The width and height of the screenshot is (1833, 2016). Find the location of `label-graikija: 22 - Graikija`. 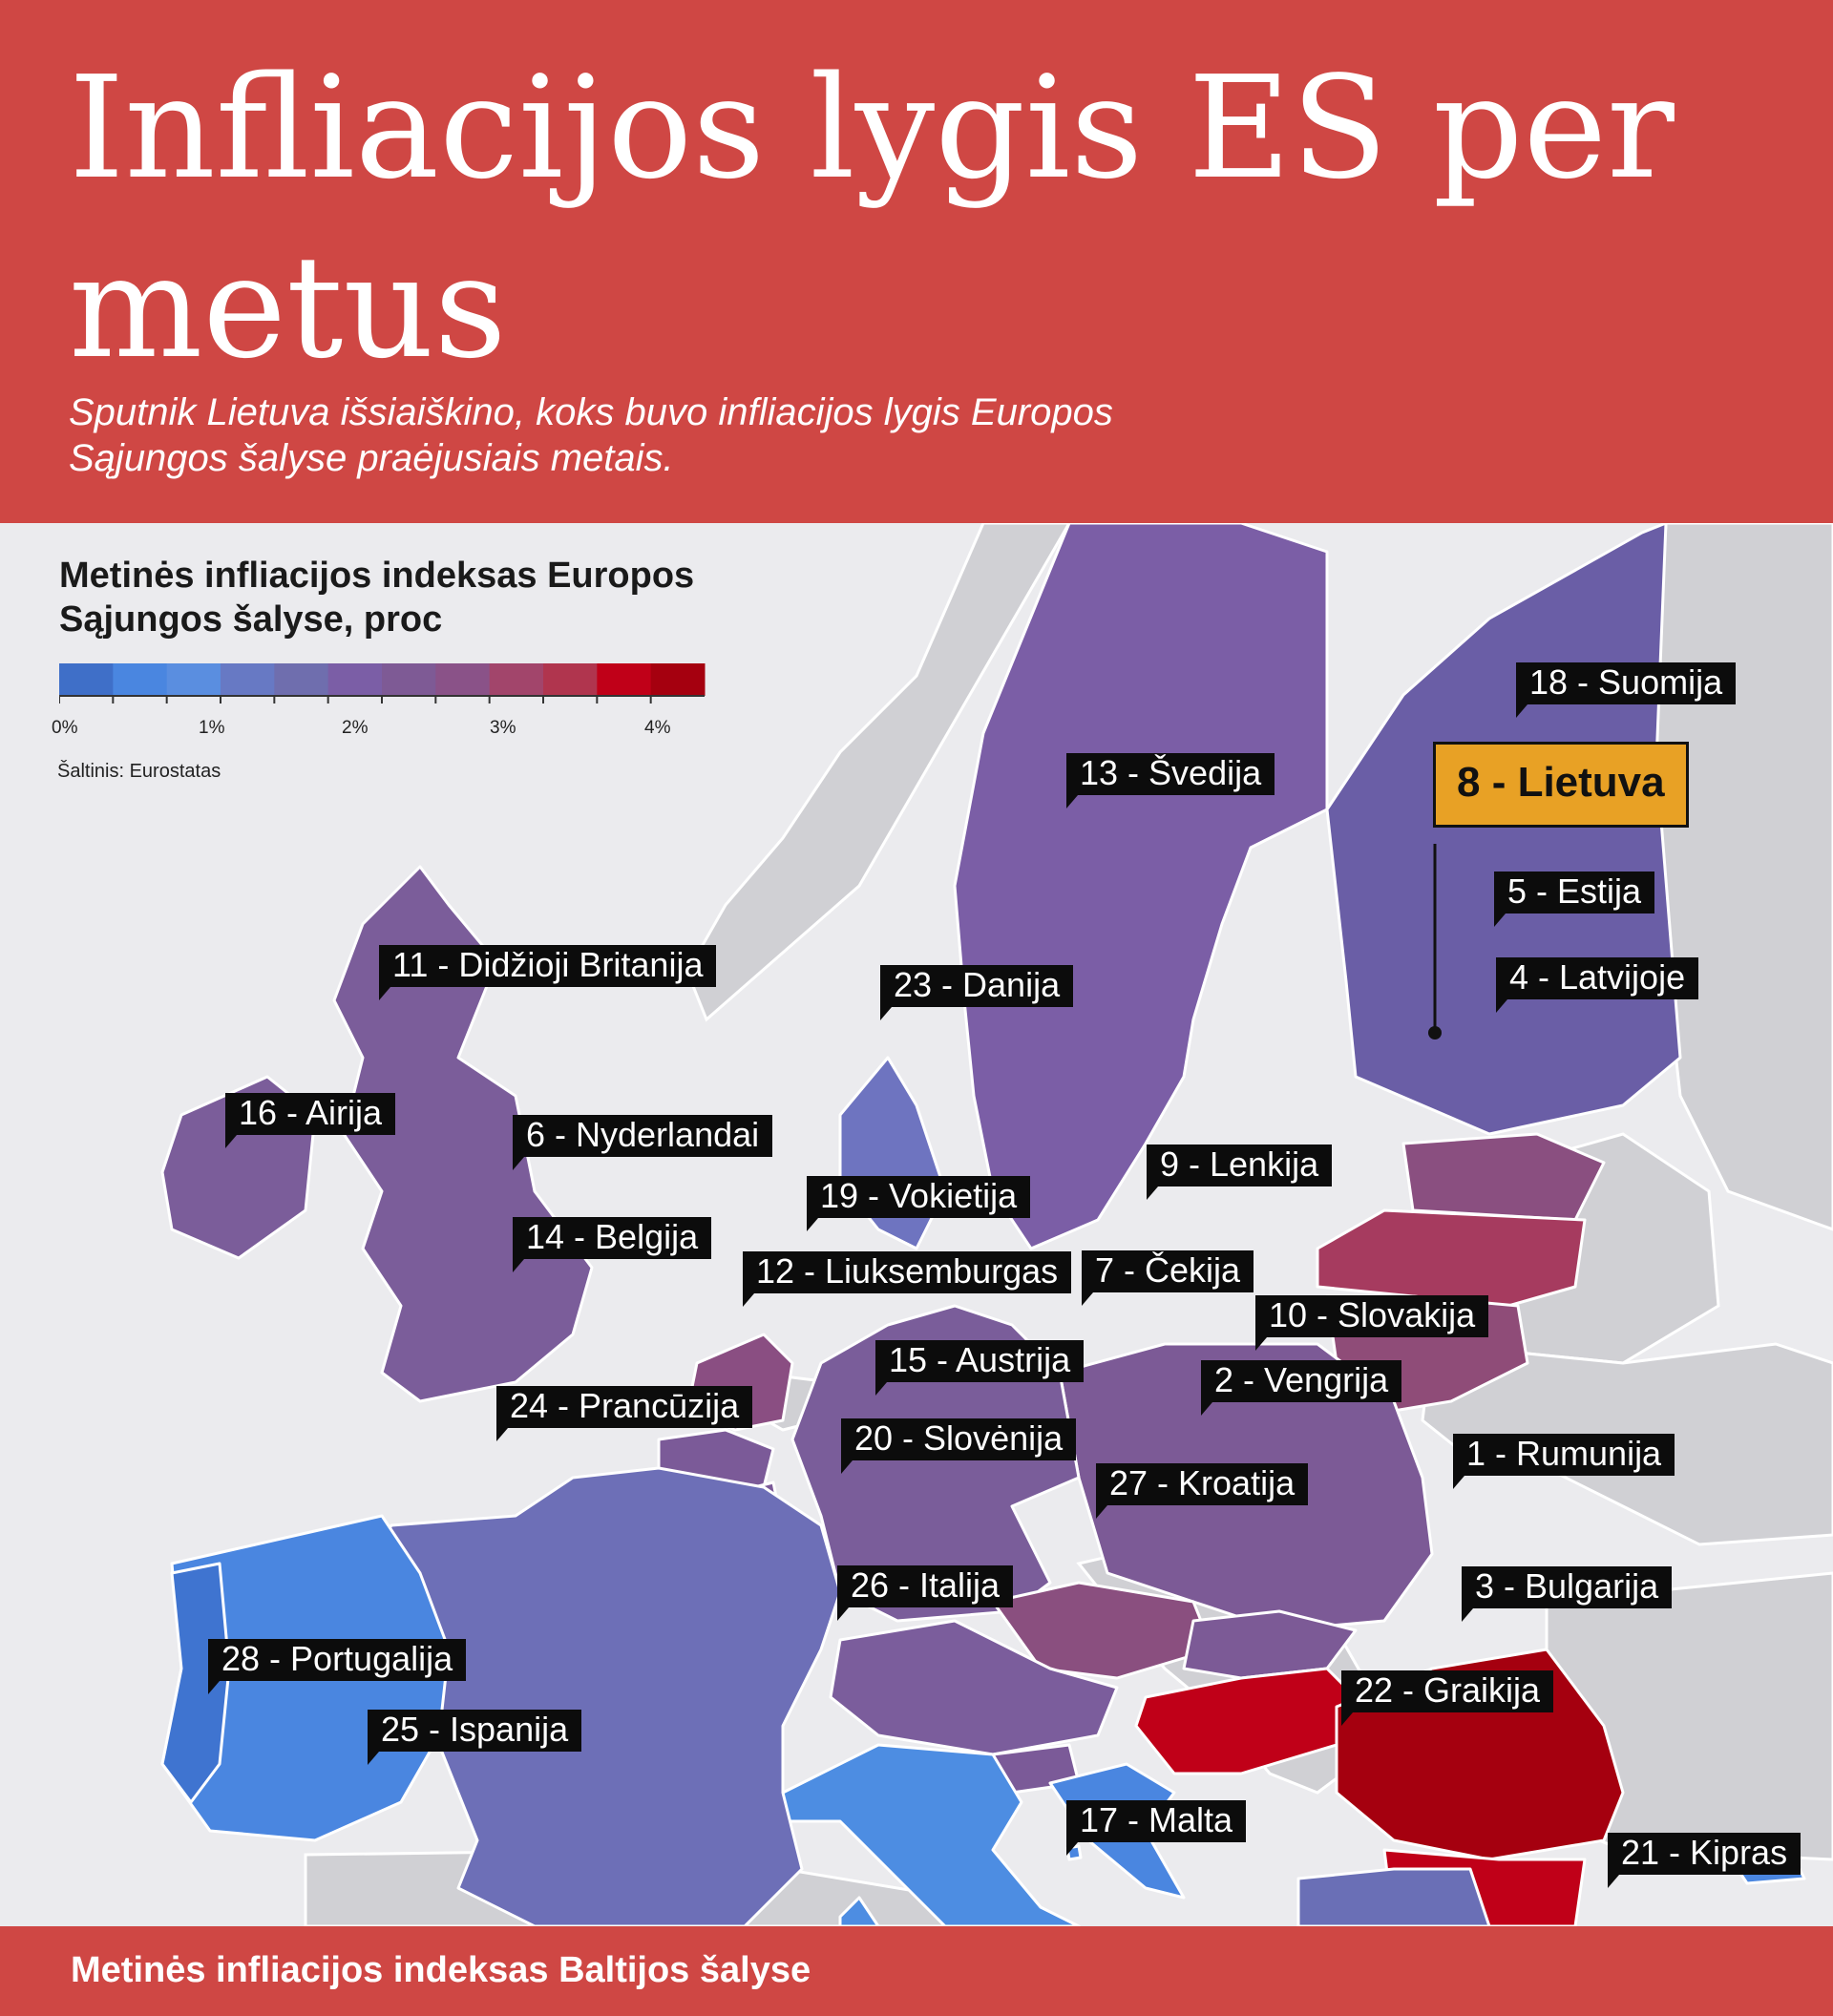

label-graikija: 22 - Graikija is located at coordinates (1447, 1698).